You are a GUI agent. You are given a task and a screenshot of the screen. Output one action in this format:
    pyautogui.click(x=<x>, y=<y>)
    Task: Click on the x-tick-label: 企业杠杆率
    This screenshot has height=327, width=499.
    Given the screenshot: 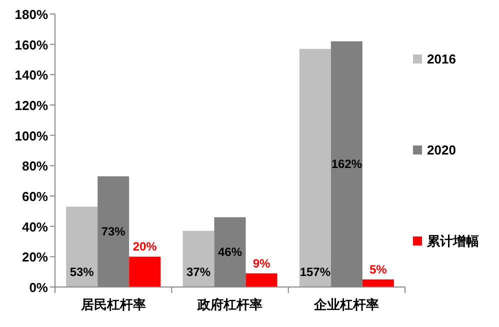 What is the action you would take?
    pyautogui.click(x=346, y=304)
    